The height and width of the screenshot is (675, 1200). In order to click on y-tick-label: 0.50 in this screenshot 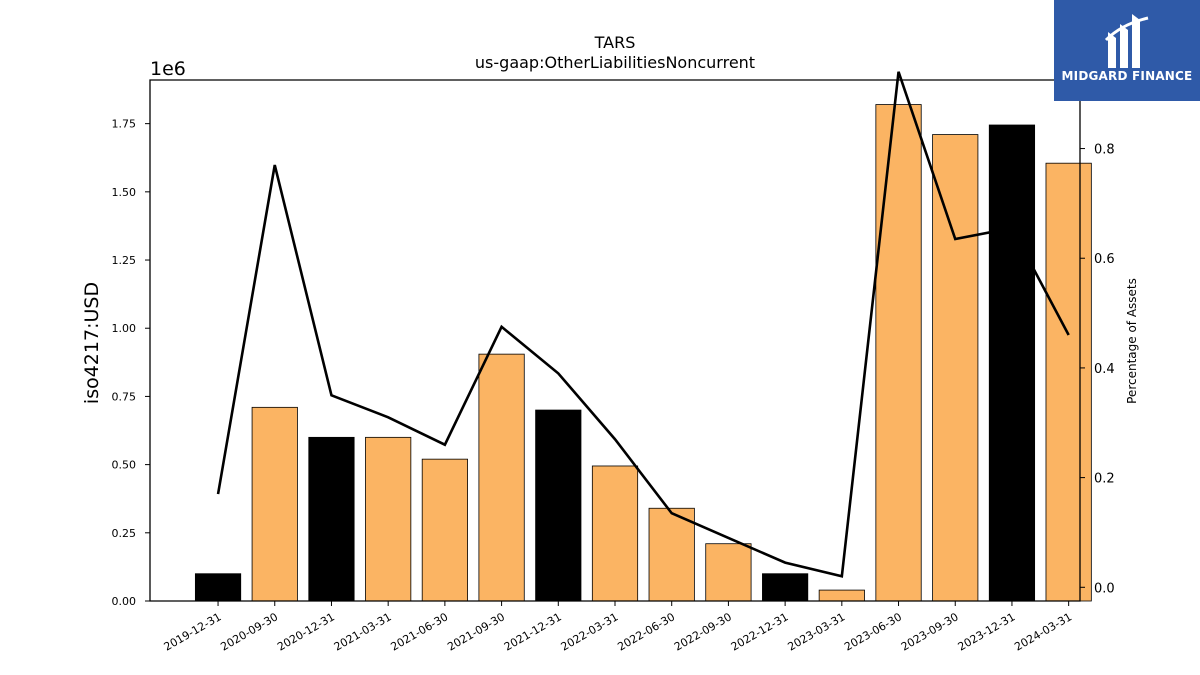, I will do `click(124, 465)`.